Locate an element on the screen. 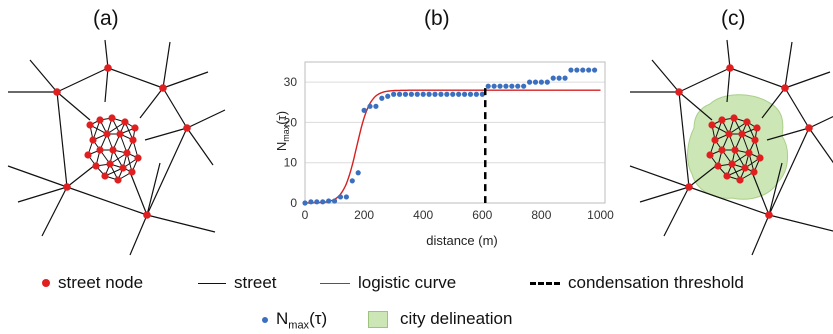  chart-series is located at coordinates (451, 136).